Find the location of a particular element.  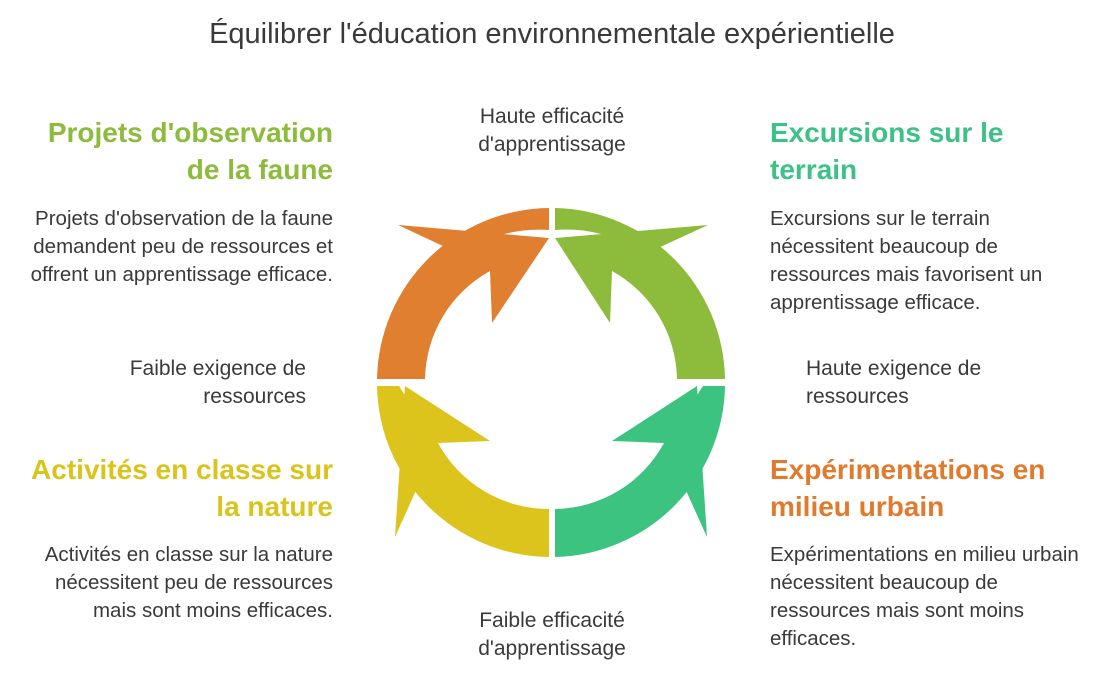

cycle-segment-bottom-right is located at coordinates (640, 471).